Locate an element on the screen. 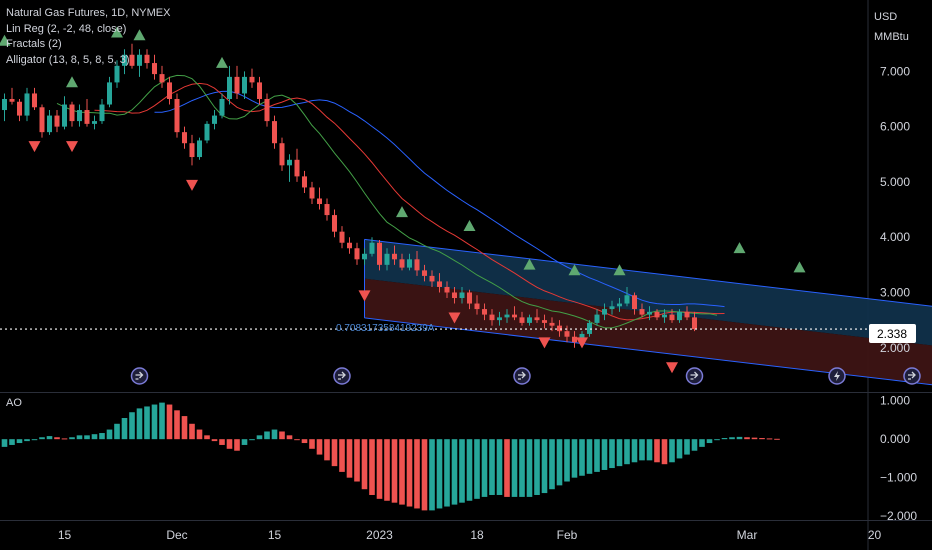 The image size is (932, 550). time-tick-label: 20 is located at coordinates (875, 535).